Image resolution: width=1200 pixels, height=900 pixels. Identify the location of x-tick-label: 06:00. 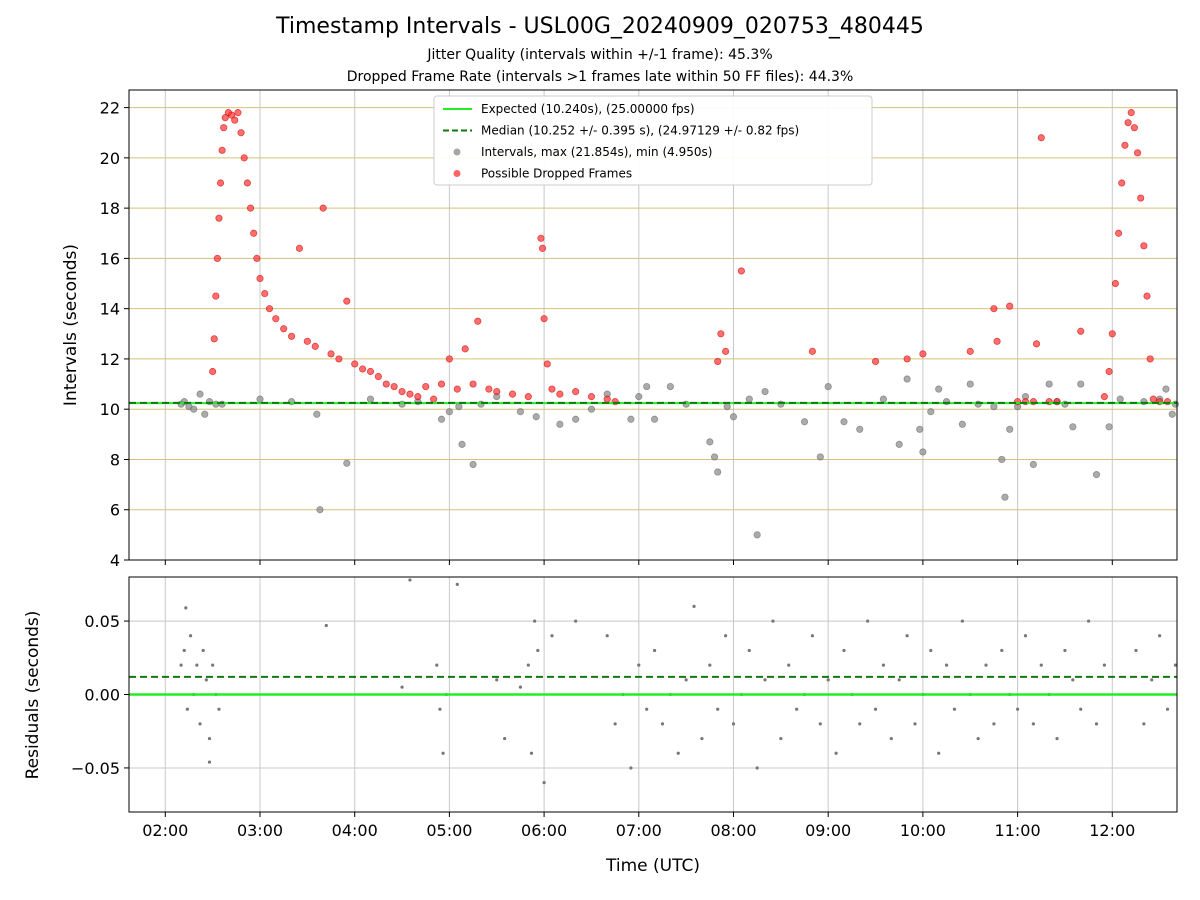
(544, 830).